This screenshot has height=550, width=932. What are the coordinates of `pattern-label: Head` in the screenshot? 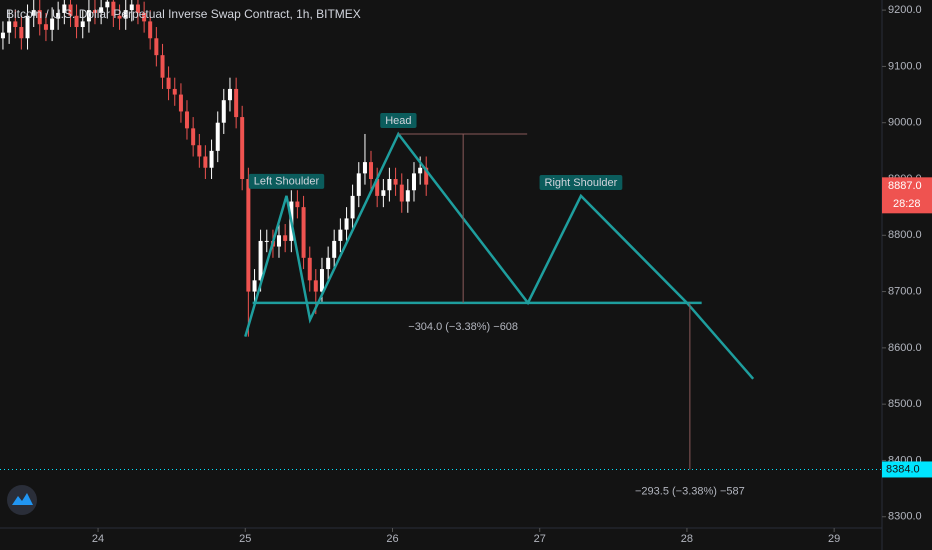 It's located at (398, 121).